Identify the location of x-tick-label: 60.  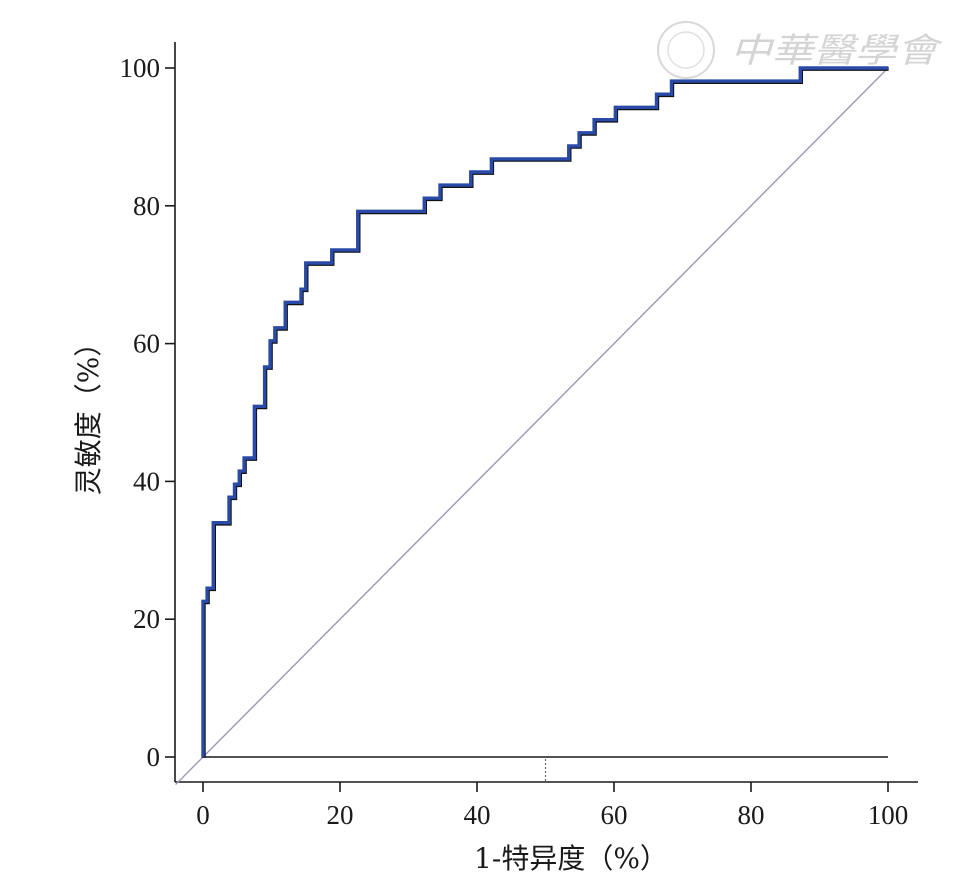
(614, 815).